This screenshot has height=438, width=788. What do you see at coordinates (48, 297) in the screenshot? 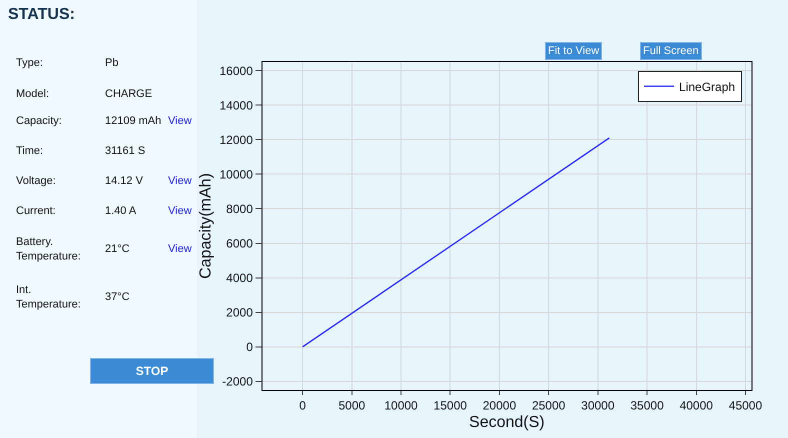
I see `text: Int. Temperature:` at bounding box center [48, 297].